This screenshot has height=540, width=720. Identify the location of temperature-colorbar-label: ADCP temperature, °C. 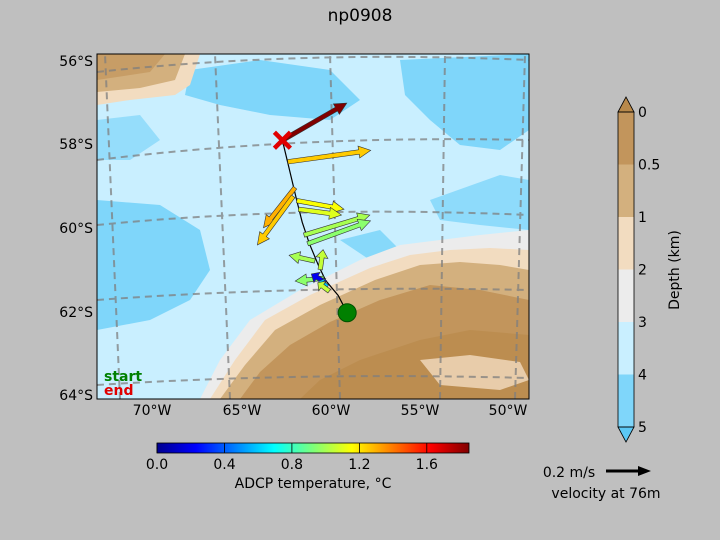
(313, 484).